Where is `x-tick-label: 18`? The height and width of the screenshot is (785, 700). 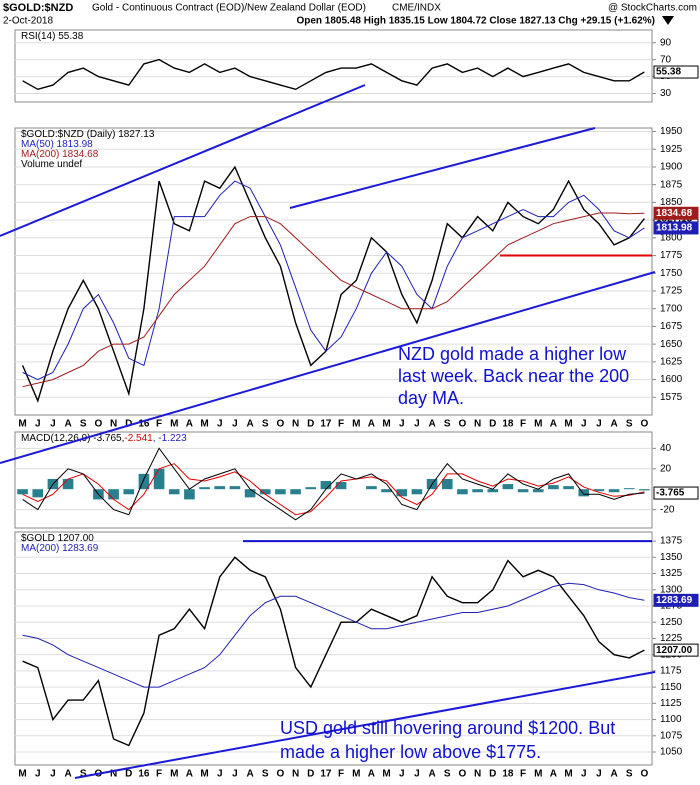 x-tick-label: 18 is located at coordinates (508, 424).